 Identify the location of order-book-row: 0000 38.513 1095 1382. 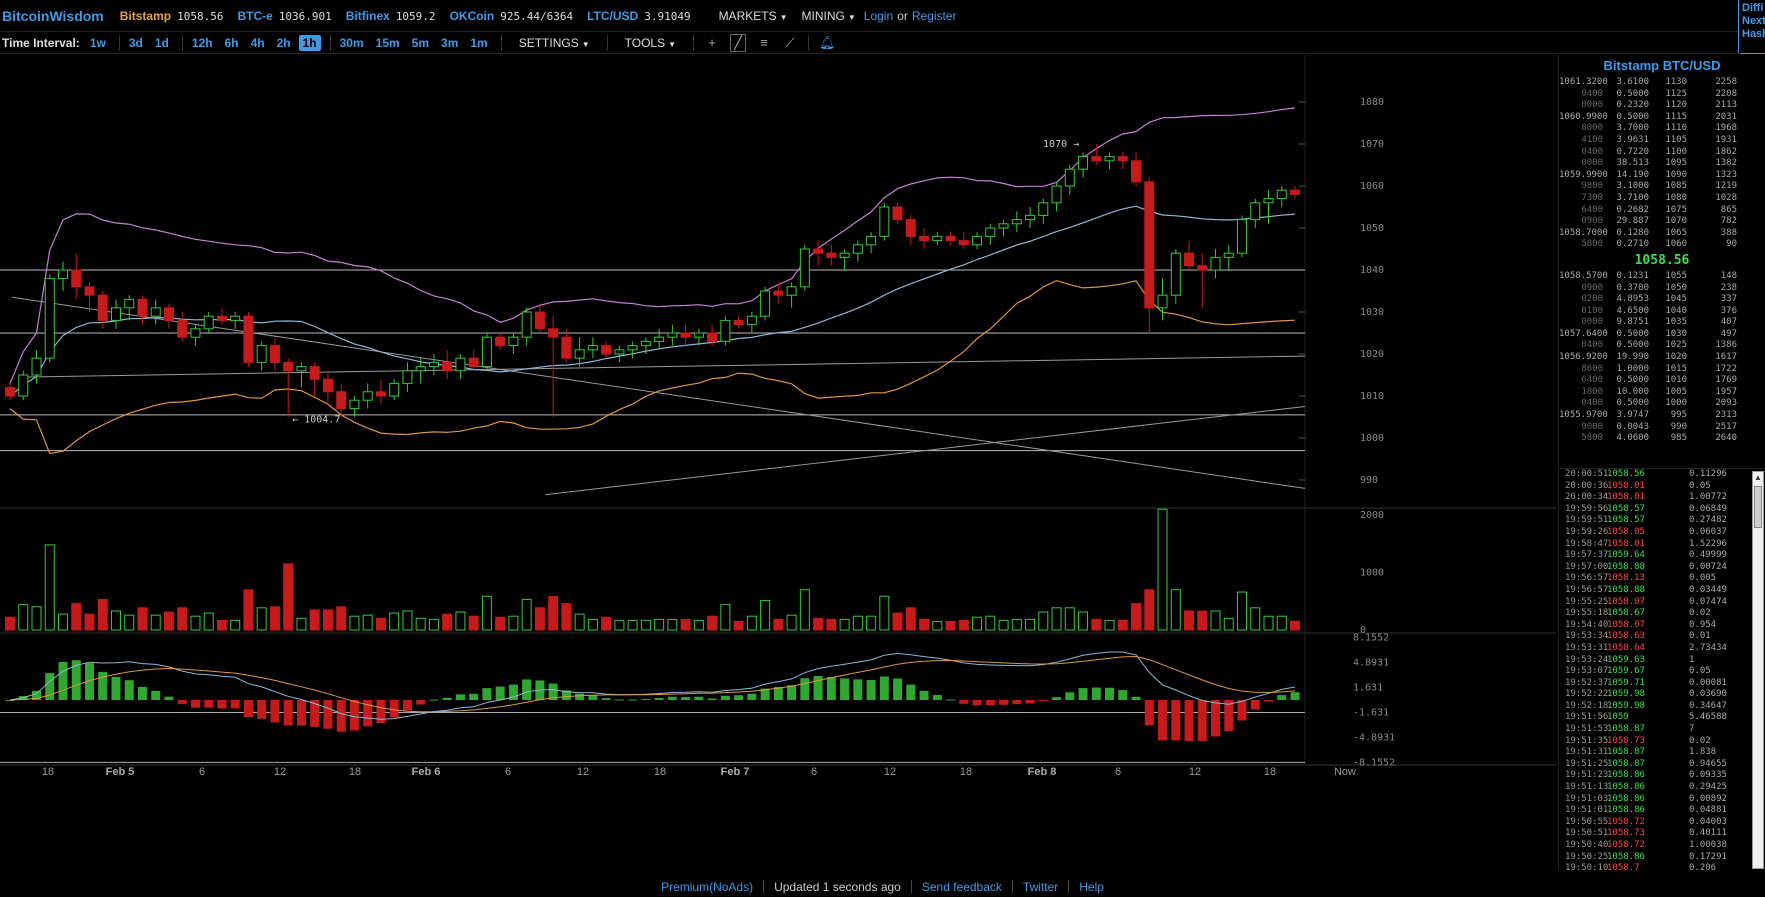
(1662, 164).